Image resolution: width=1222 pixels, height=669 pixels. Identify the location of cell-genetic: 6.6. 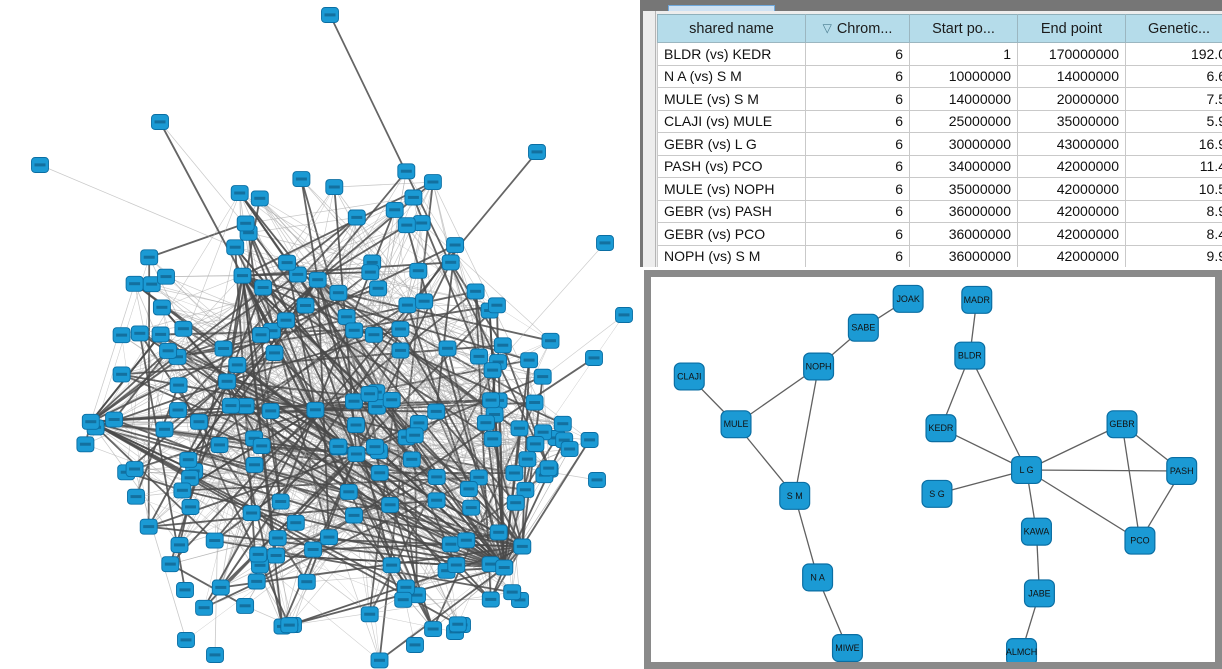
(1173, 76).